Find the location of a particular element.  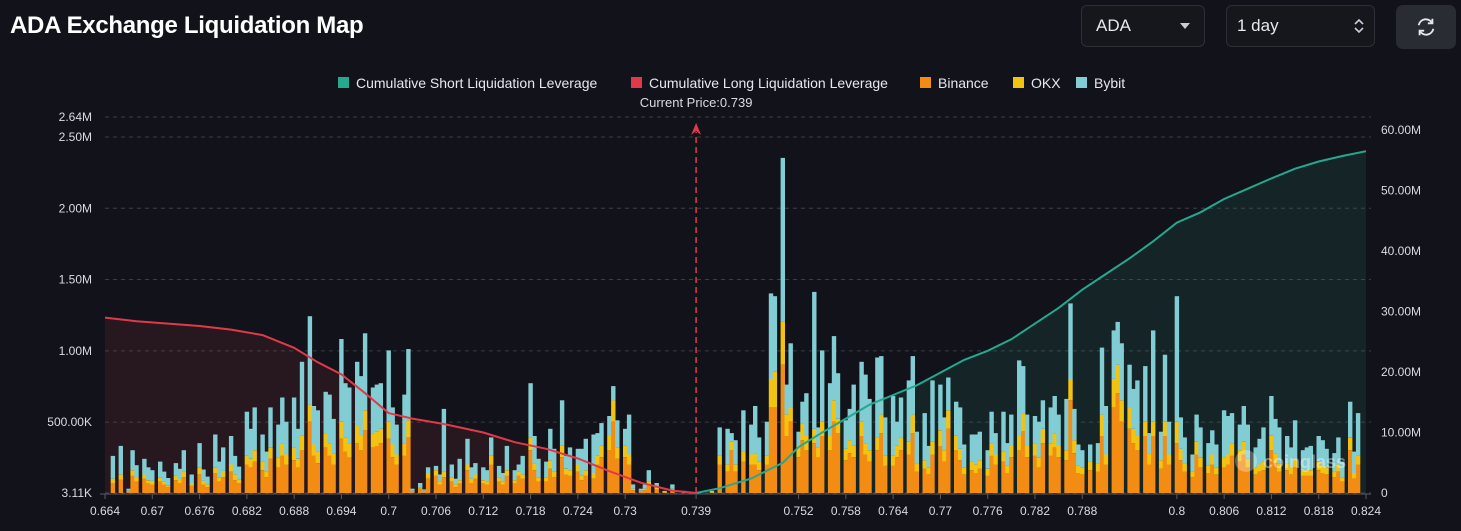

time-range-select: 1 day is located at coordinates (1300, 26).